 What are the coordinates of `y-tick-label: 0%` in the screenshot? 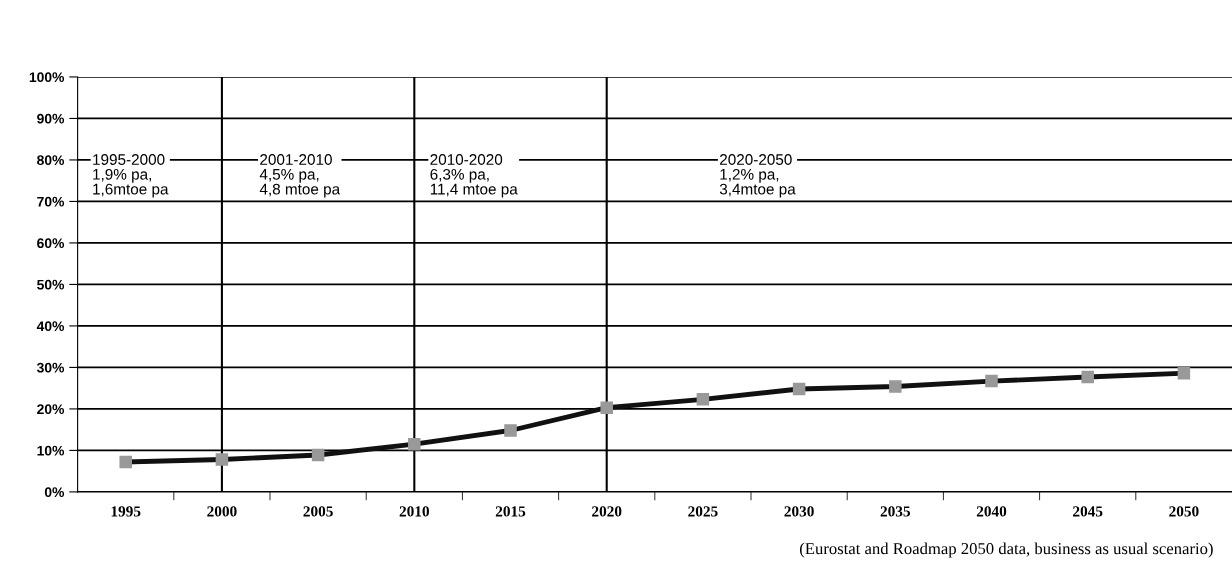 It's located at (54, 492).